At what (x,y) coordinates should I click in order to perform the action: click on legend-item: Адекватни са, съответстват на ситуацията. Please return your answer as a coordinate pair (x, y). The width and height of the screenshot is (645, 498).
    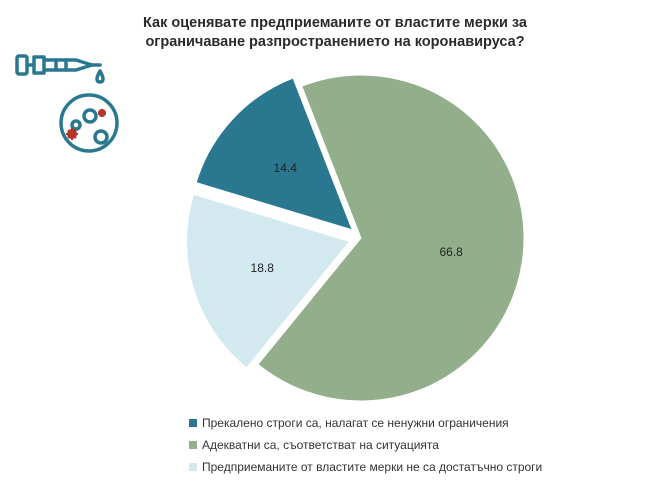
    Looking at the image, I should click on (365, 445).